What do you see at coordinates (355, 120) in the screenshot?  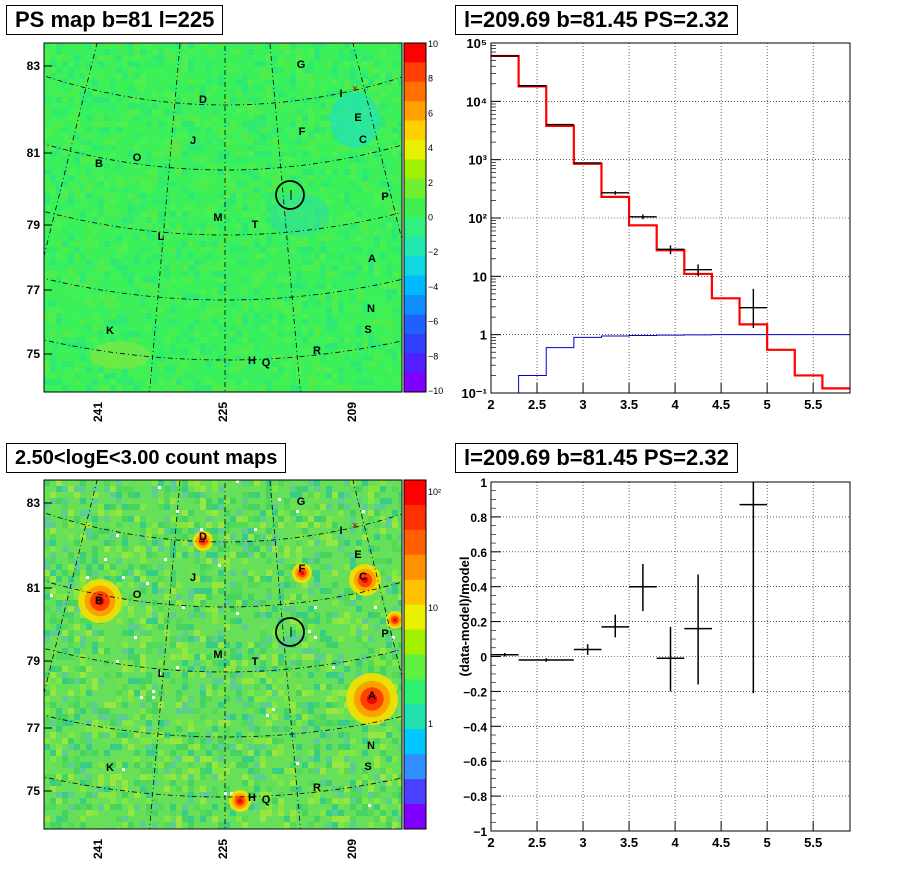 I see `map-feature` at bounding box center [355, 120].